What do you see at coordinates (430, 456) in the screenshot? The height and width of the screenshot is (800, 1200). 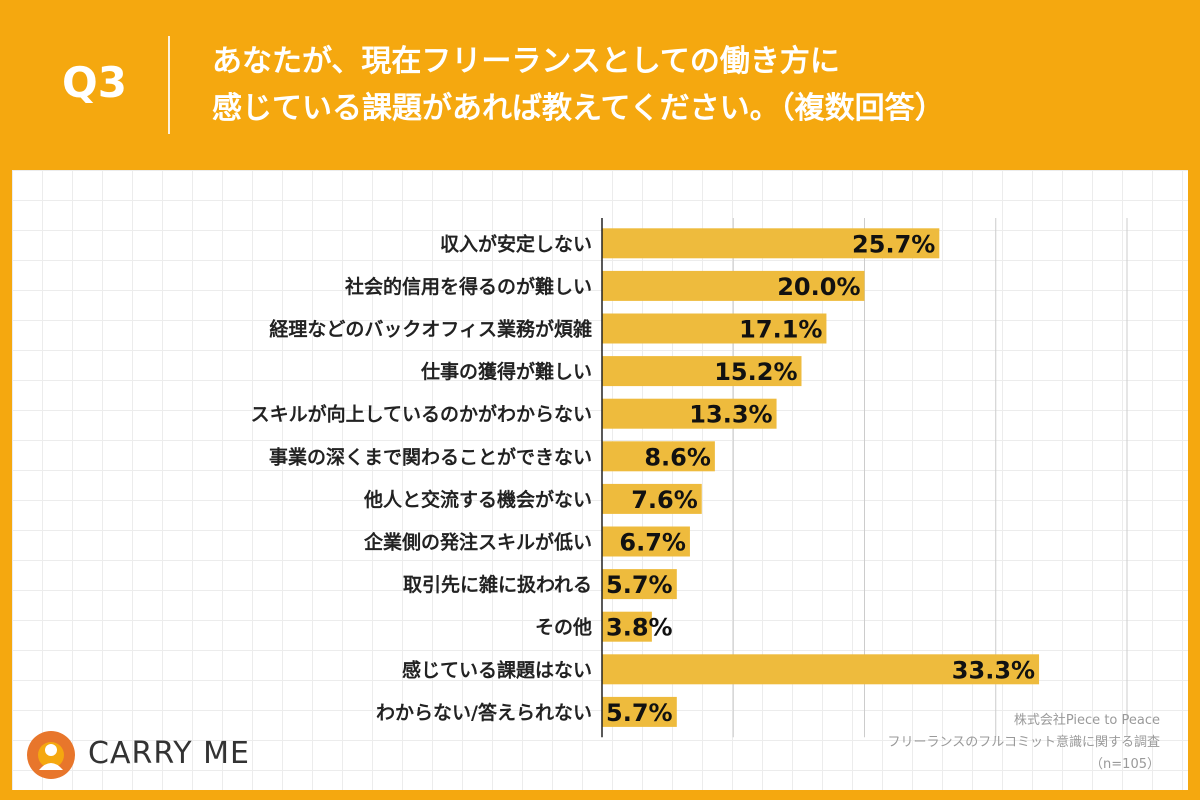 I see `category-label: 事業の深くまで関わることができない` at bounding box center [430, 456].